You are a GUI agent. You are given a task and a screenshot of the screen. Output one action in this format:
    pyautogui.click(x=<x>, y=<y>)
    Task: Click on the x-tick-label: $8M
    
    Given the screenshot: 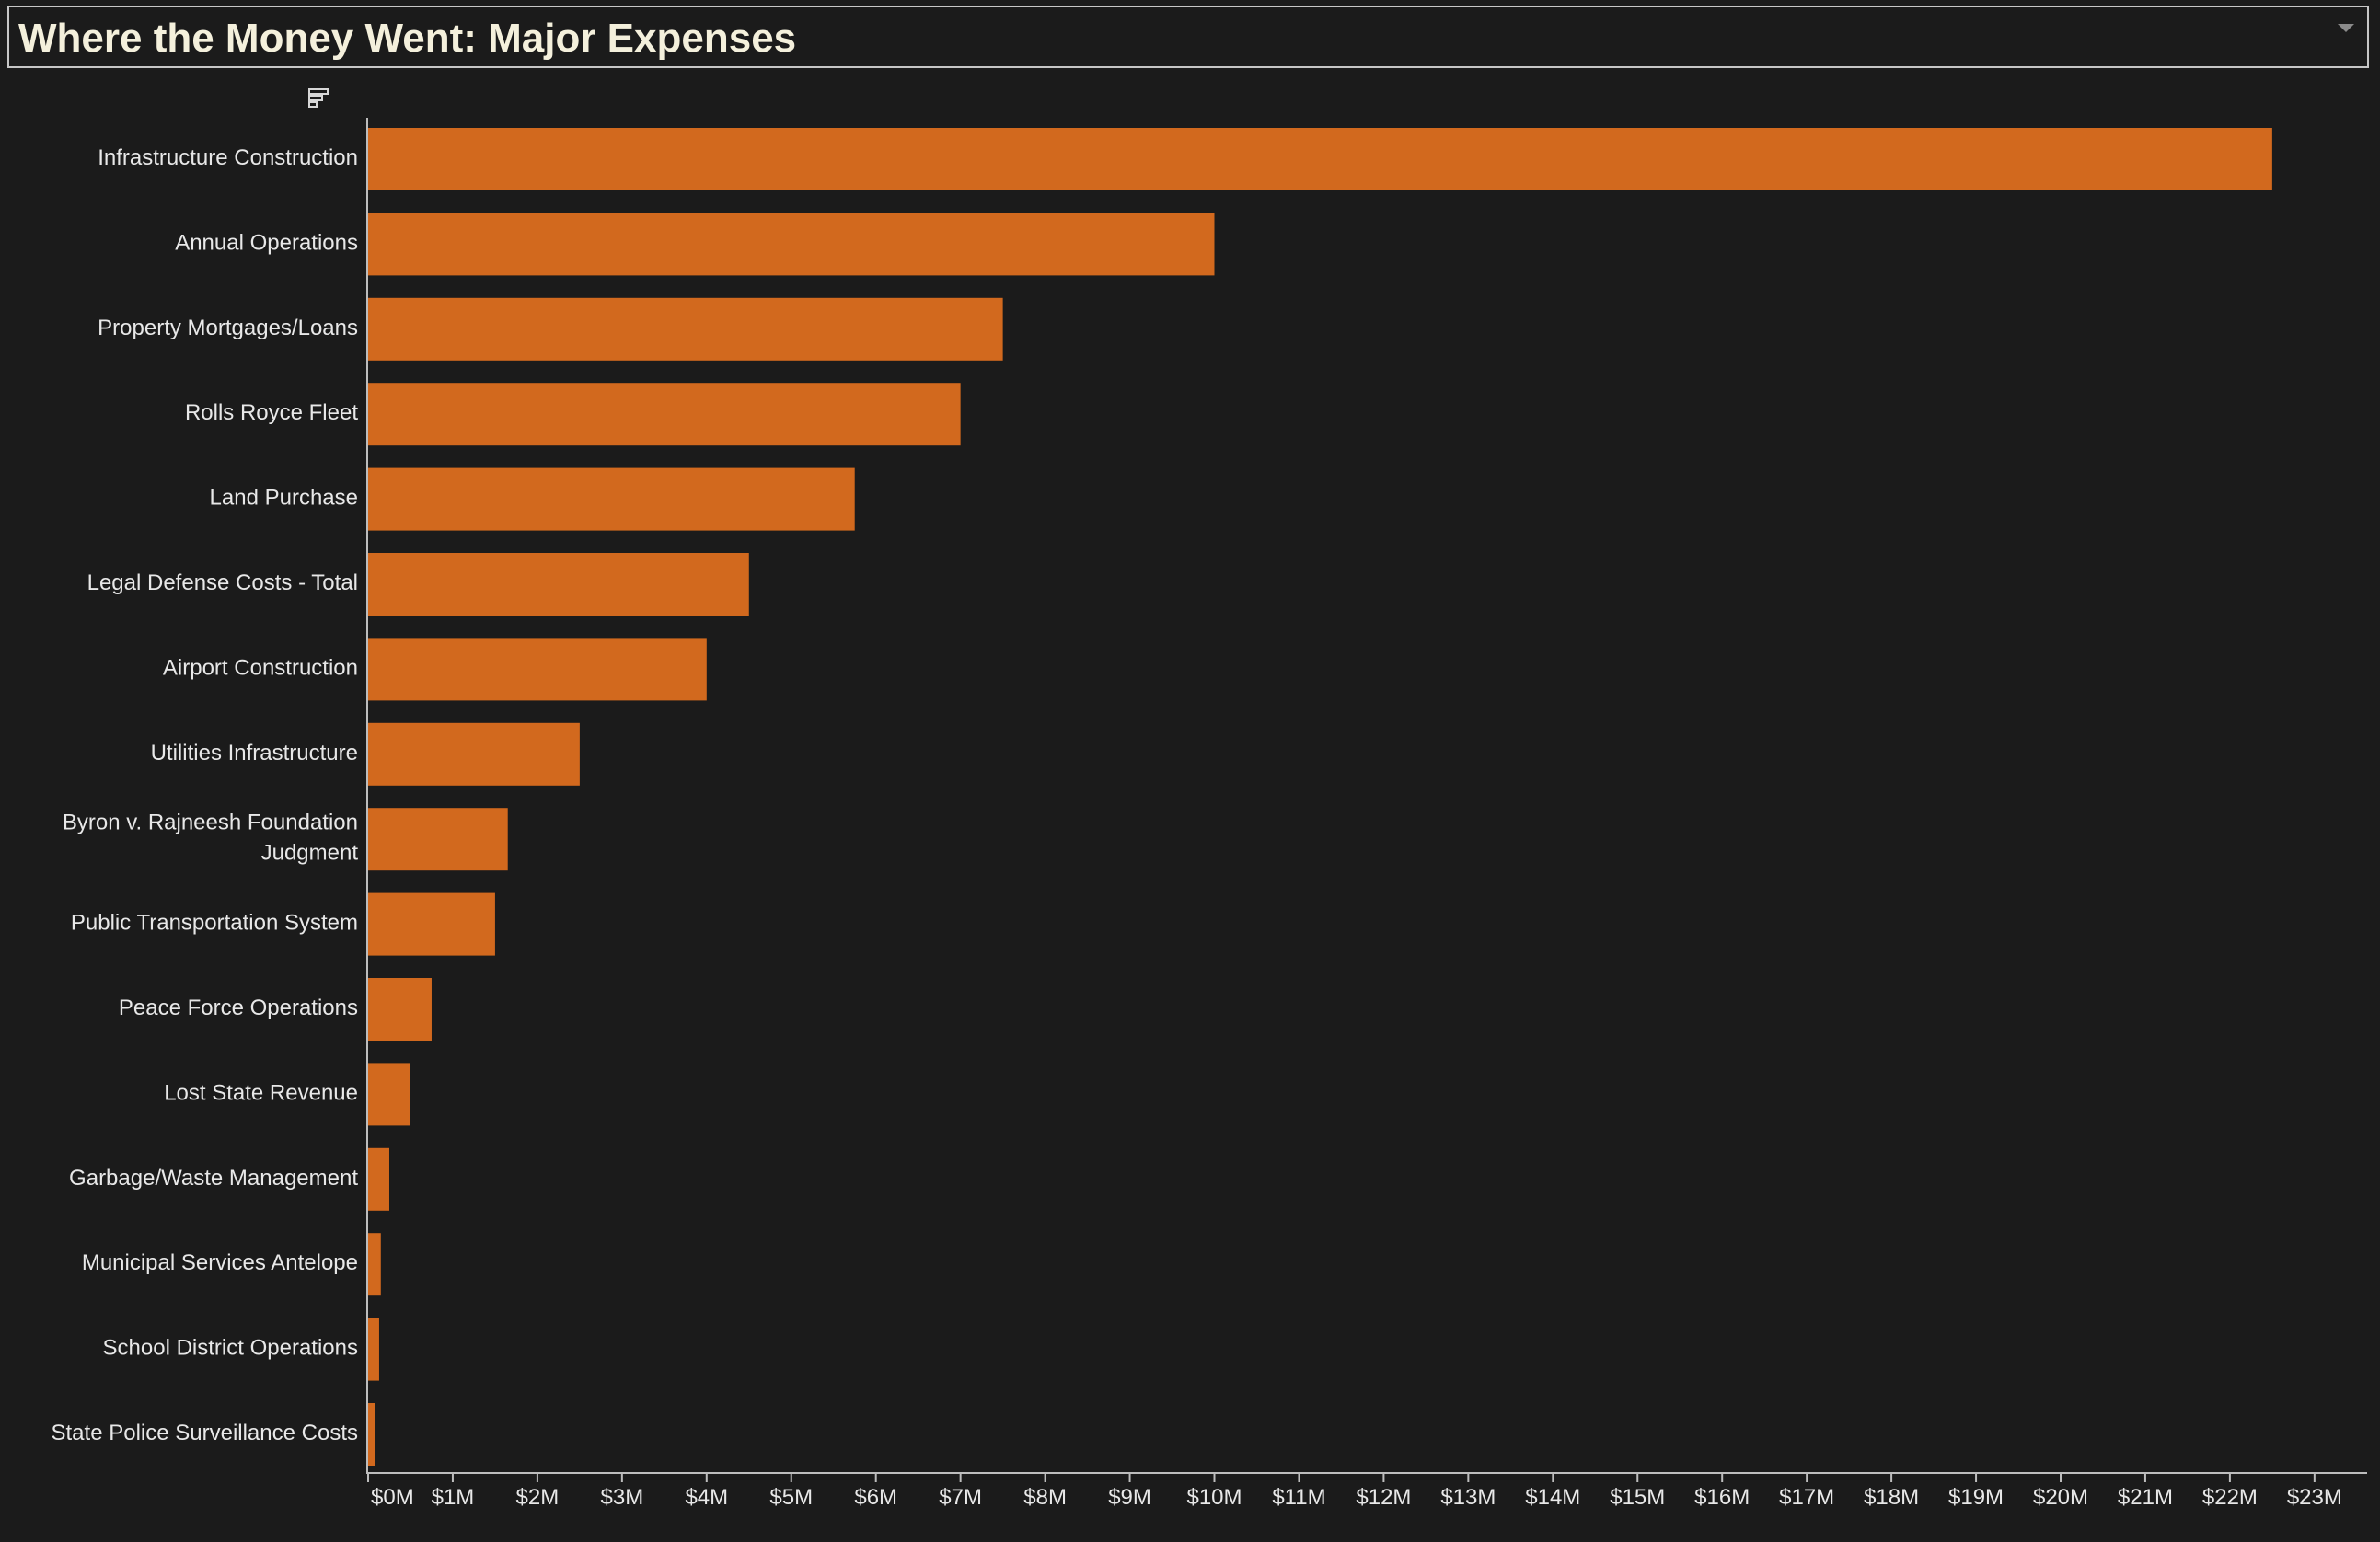 What is the action you would take?
    pyautogui.click(x=1045, y=1497)
    